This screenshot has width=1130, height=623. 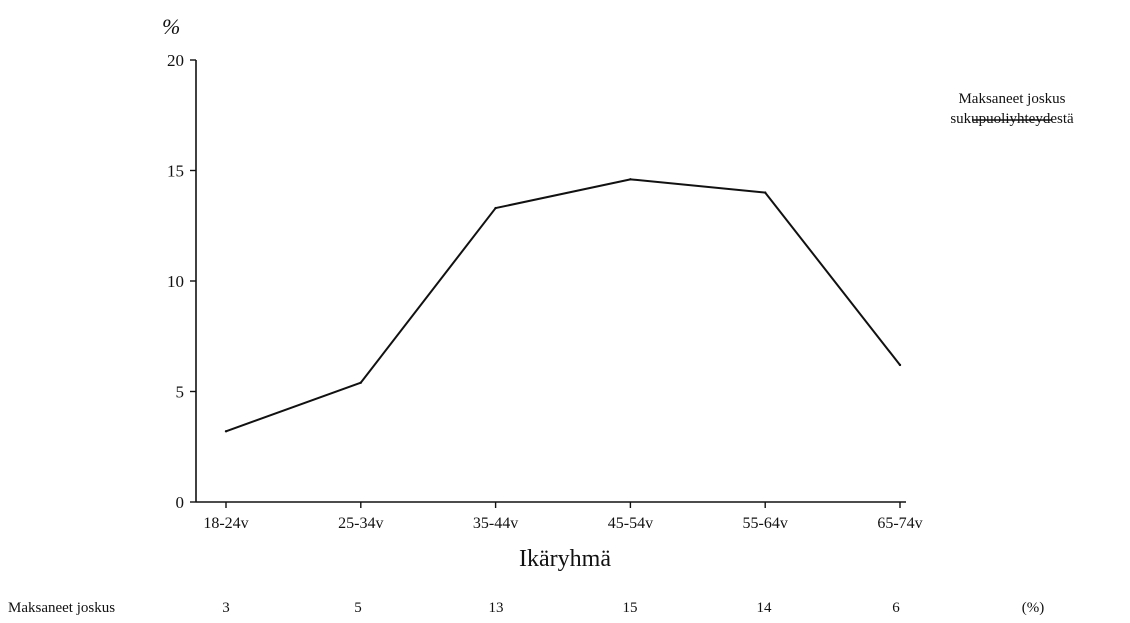 What do you see at coordinates (175, 171) in the screenshot?
I see `y-tick-label: 15` at bounding box center [175, 171].